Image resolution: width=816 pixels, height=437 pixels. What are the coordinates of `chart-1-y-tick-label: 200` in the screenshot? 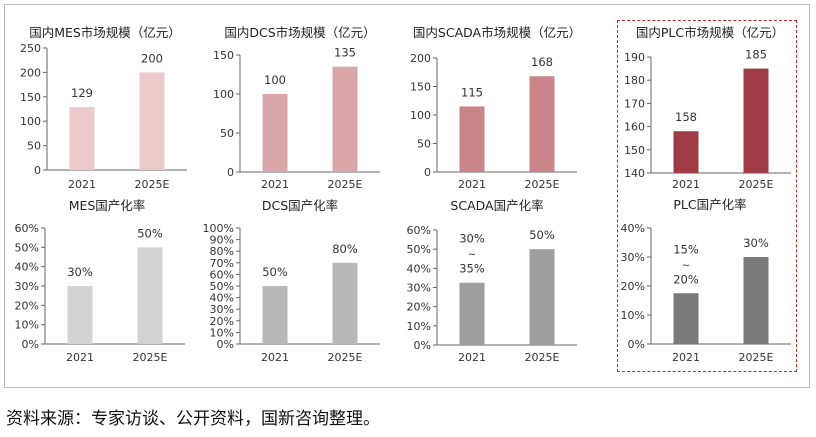 It's located at (30, 72).